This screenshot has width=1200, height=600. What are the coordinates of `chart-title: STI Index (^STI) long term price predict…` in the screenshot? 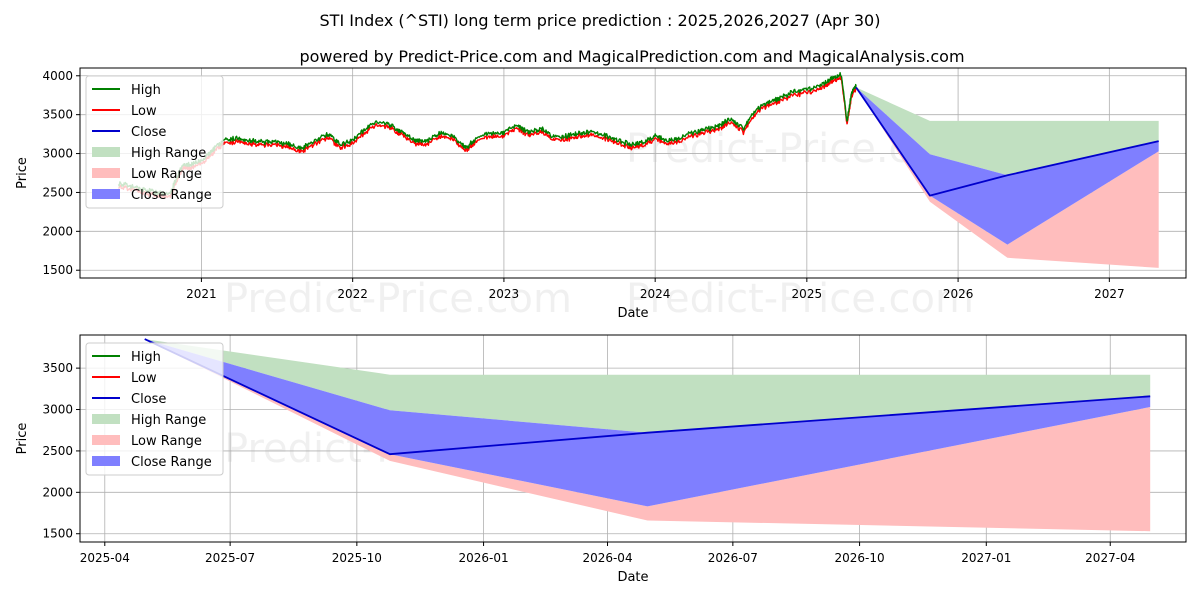 It's located at (600, 20).